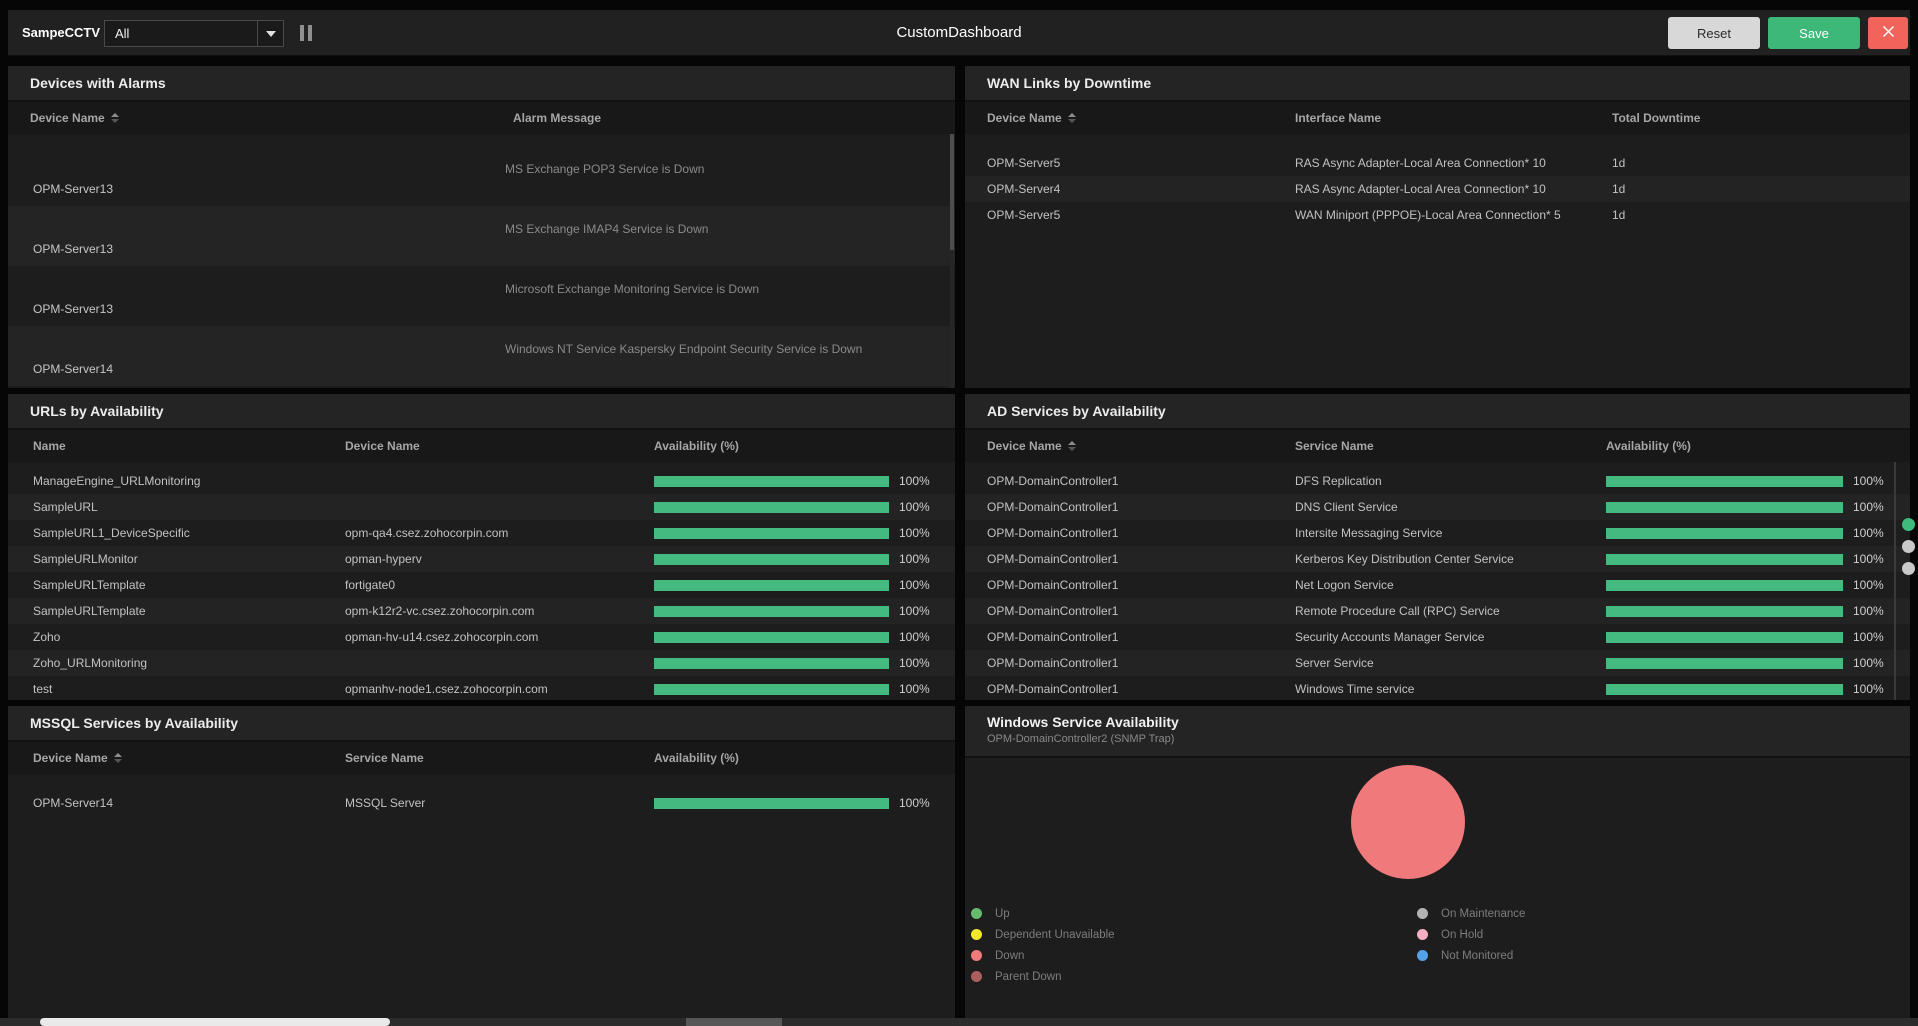  I want to click on table-body: OPM-Server14 MSSQL Server 100%, so click(481, 795).